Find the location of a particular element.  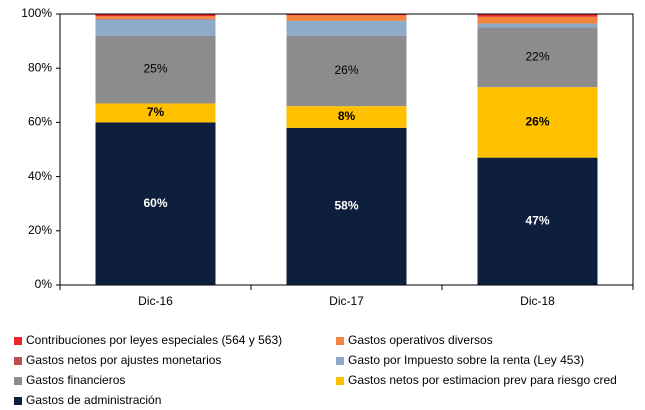

y-tick-label: 40% is located at coordinates (40, 176).